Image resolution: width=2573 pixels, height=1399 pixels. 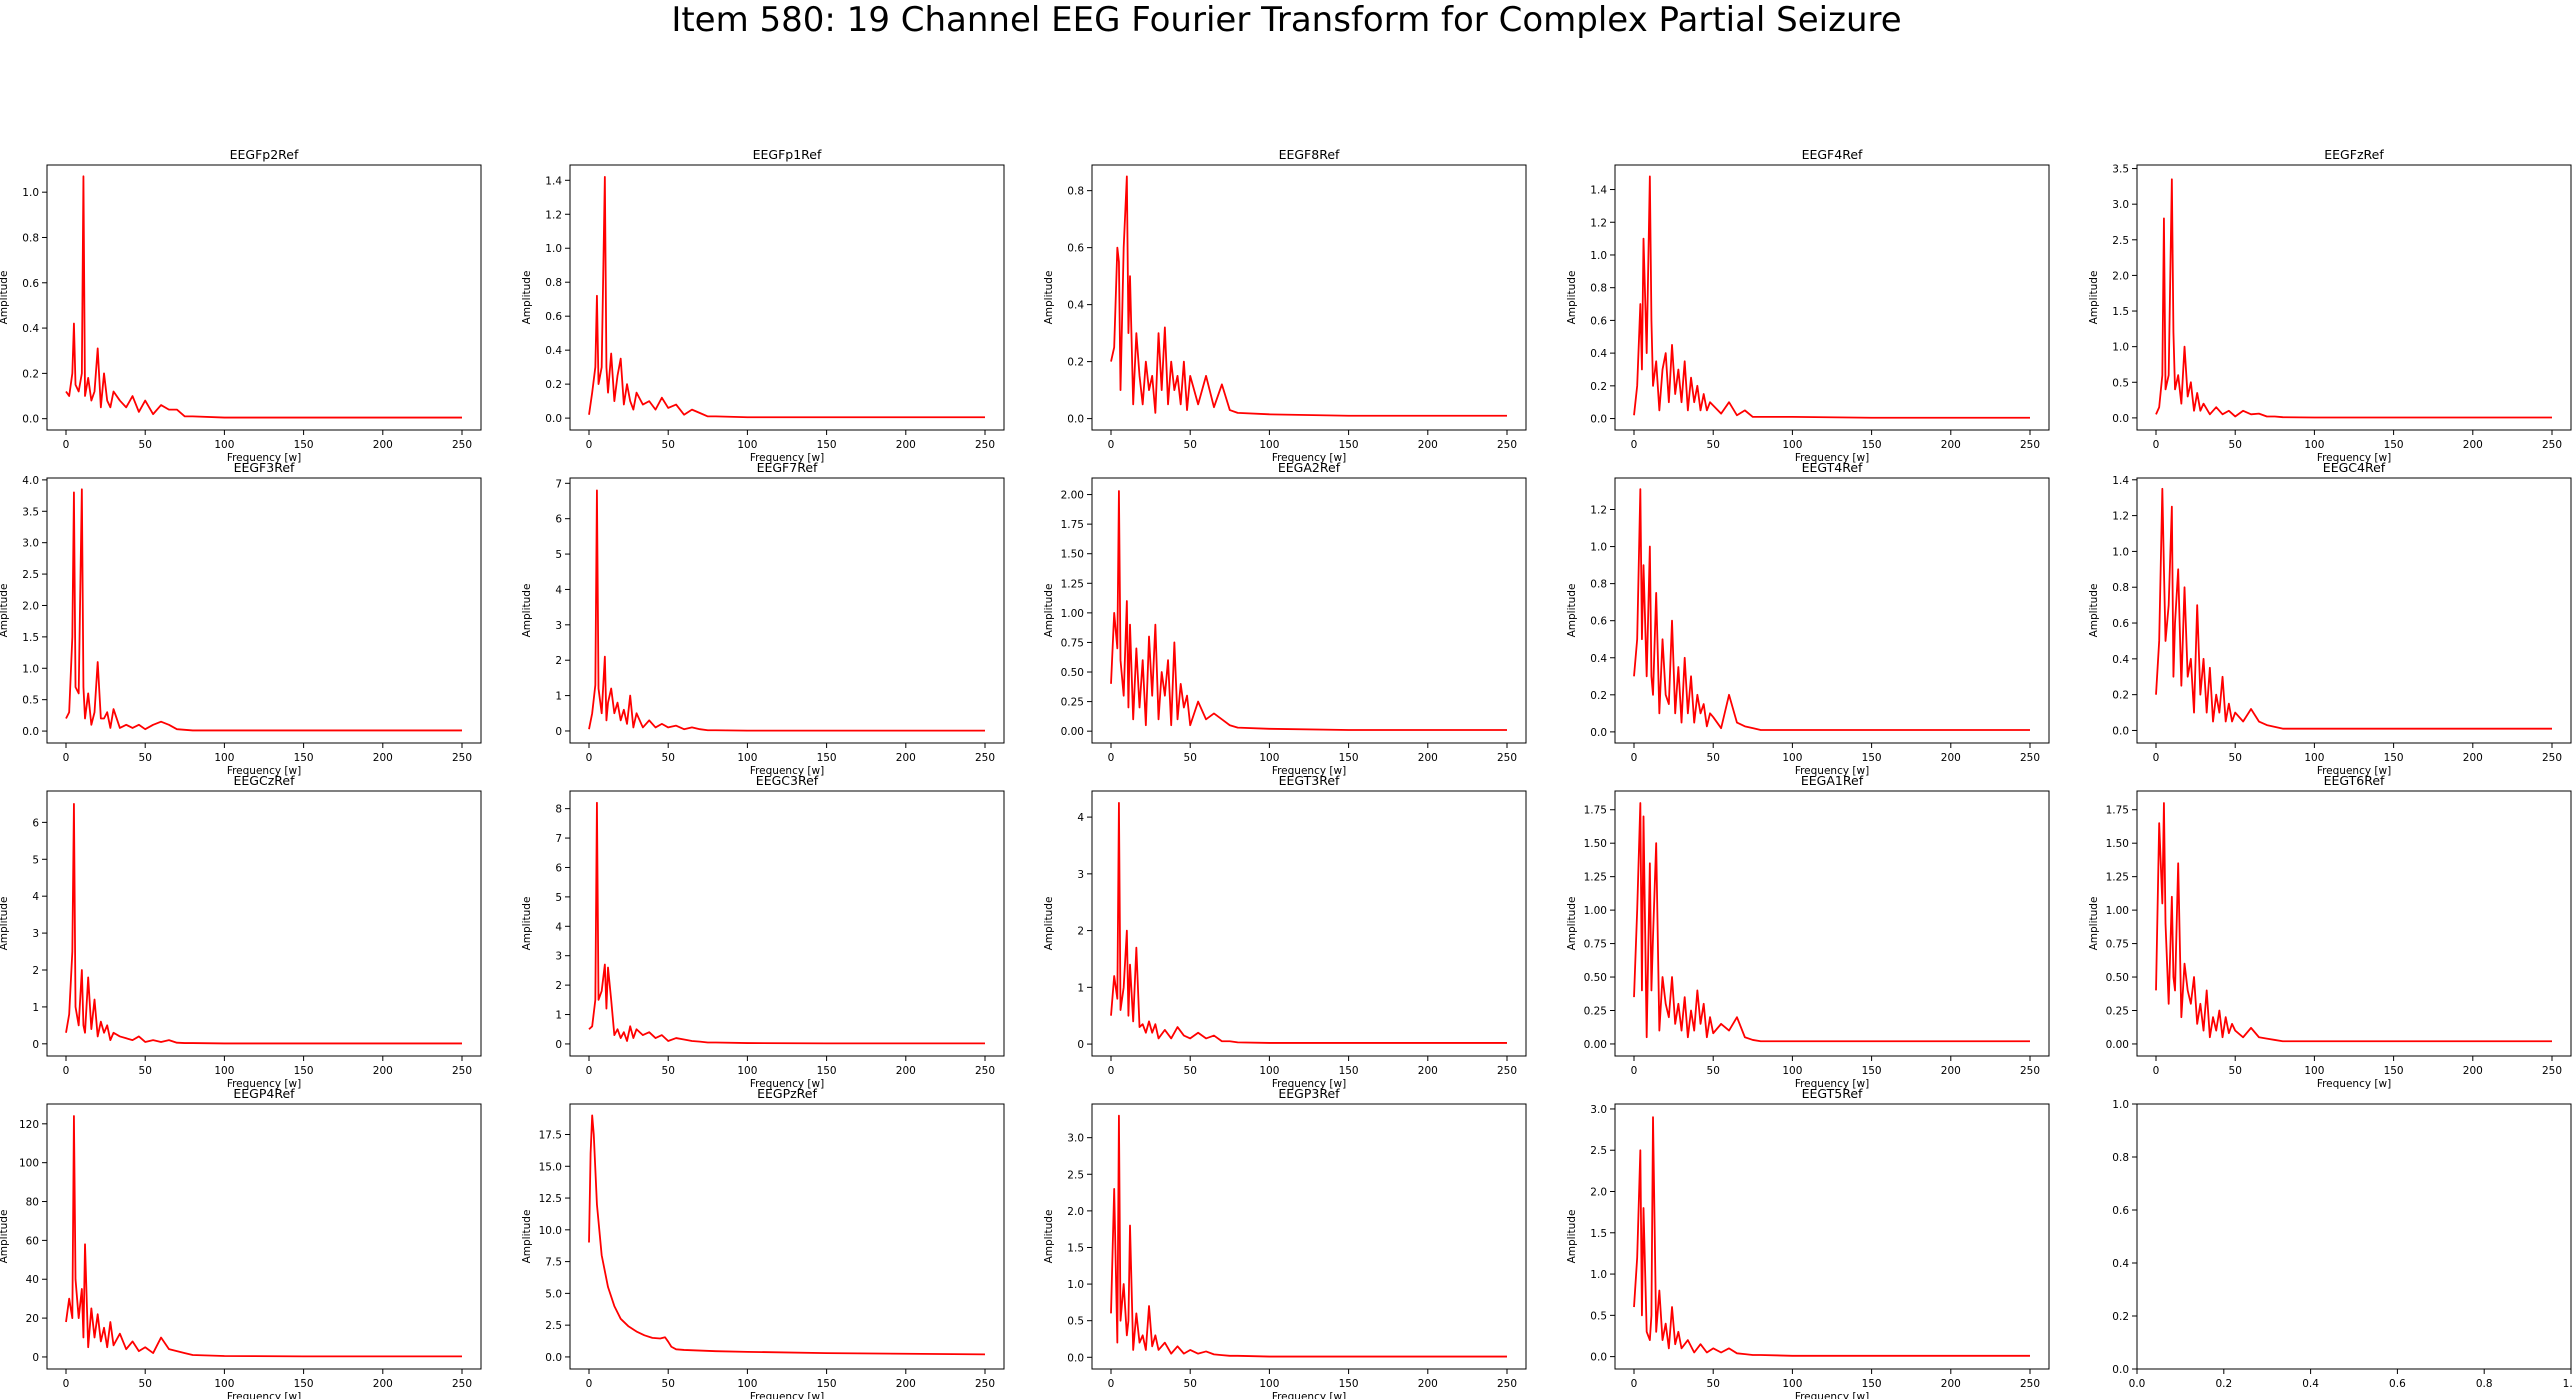 I want to click on subplot-title: EEGFzRef, so click(x=2354, y=154).